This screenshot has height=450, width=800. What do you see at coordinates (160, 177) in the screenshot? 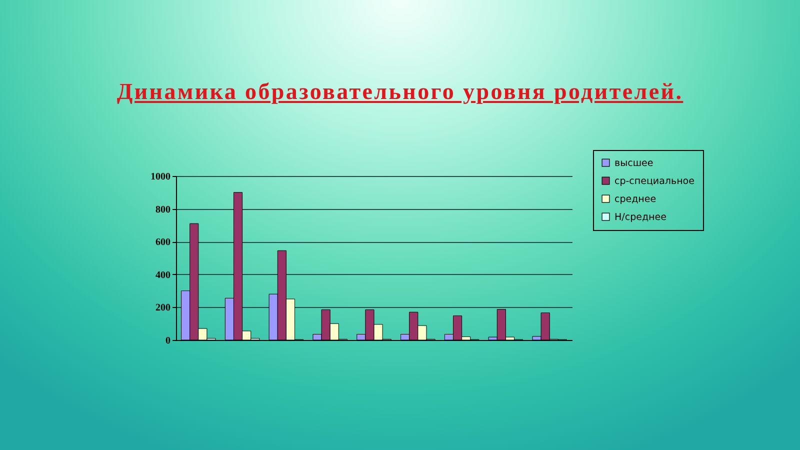
I see `y-tick-label: 1000` at bounding box center [160, 177].